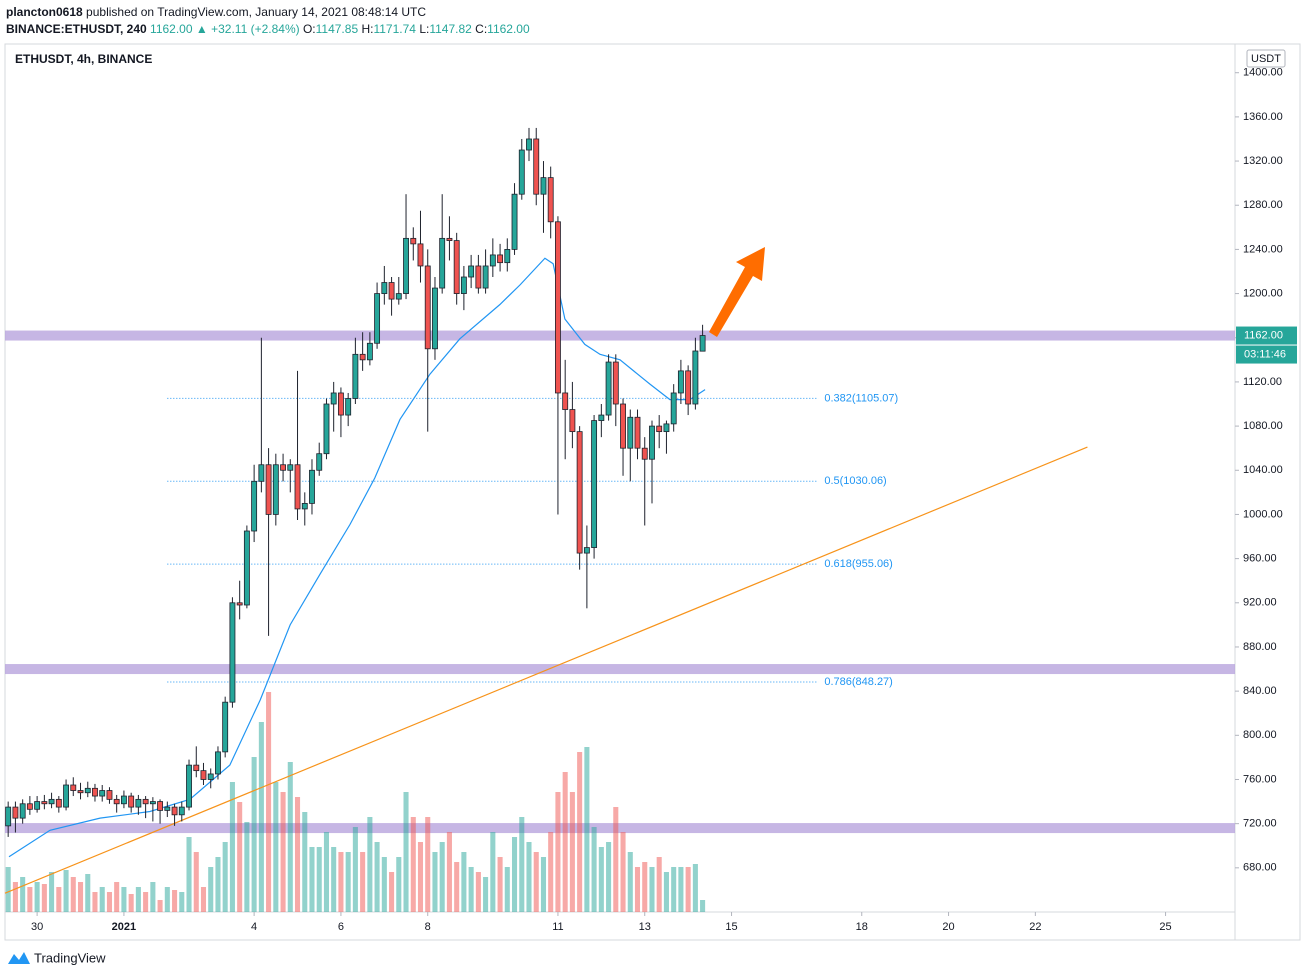  What do you see at coordinates (1263, 249) in the screenshot?
I see `y-tick-label: 1240.00` at bounding box center [1263, 249].